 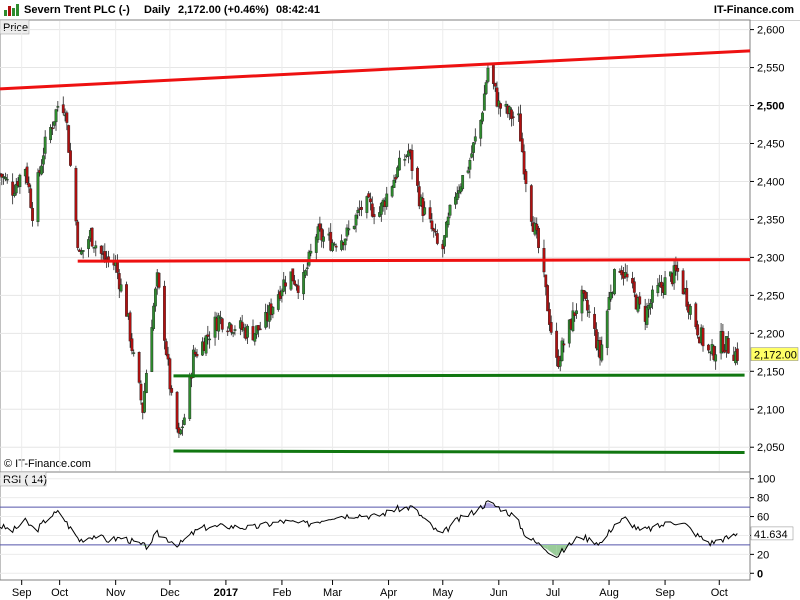 What do you see at coordinates (771, 258) in the screenshot?
I see `price-y-tick-label: 2,300` at bounding box center [771, 258].